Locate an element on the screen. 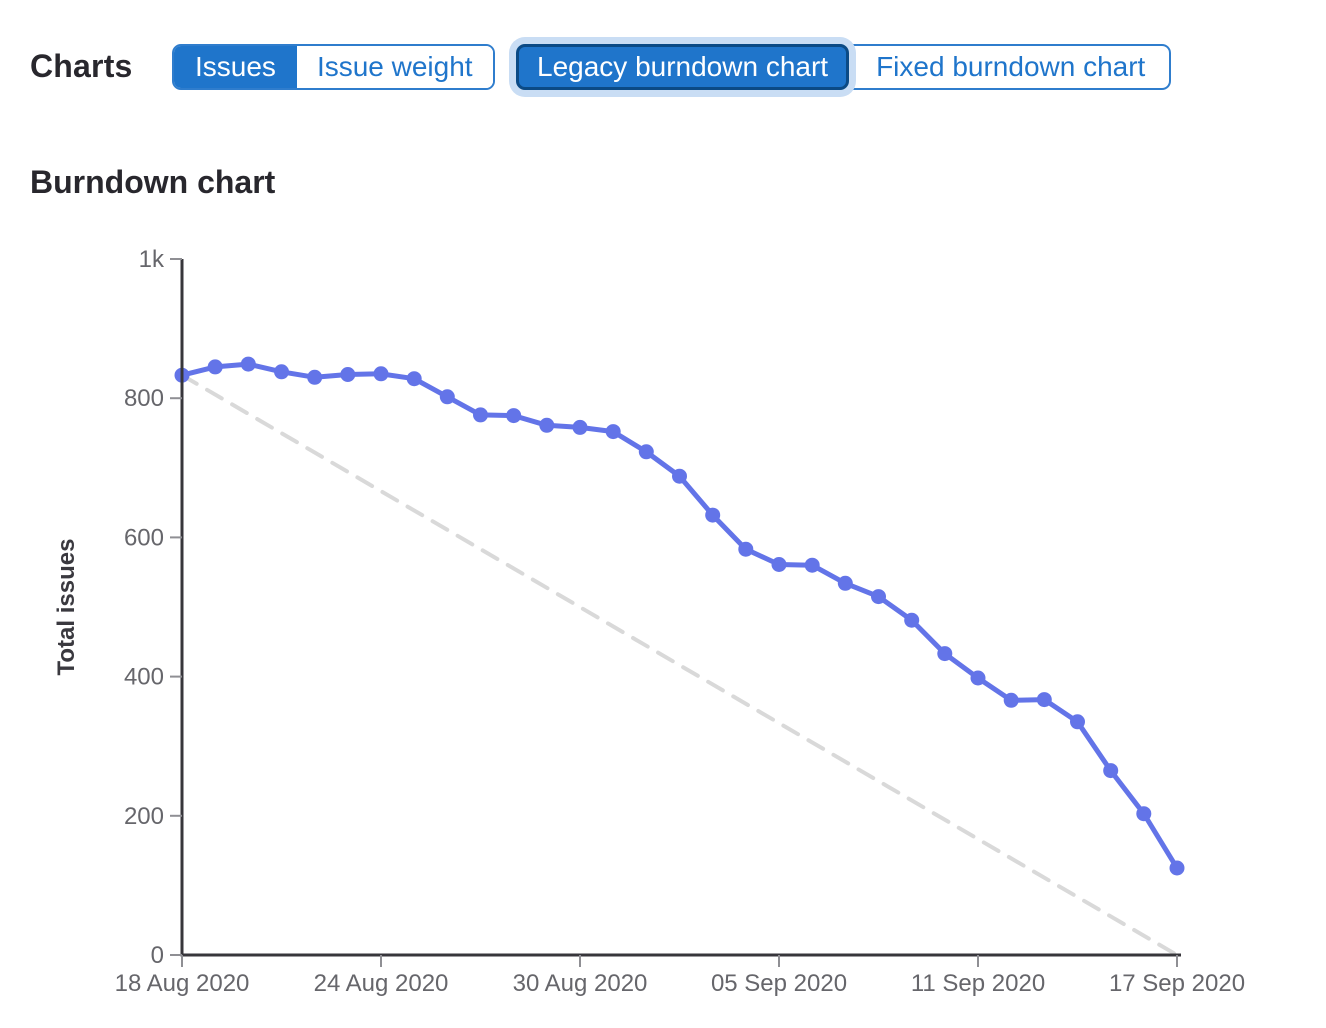 Image resolution: width=1326 pixels, height=1028 pixels. issue-weight-toggle-button: Issue weight is located at coordinates (394, 67).